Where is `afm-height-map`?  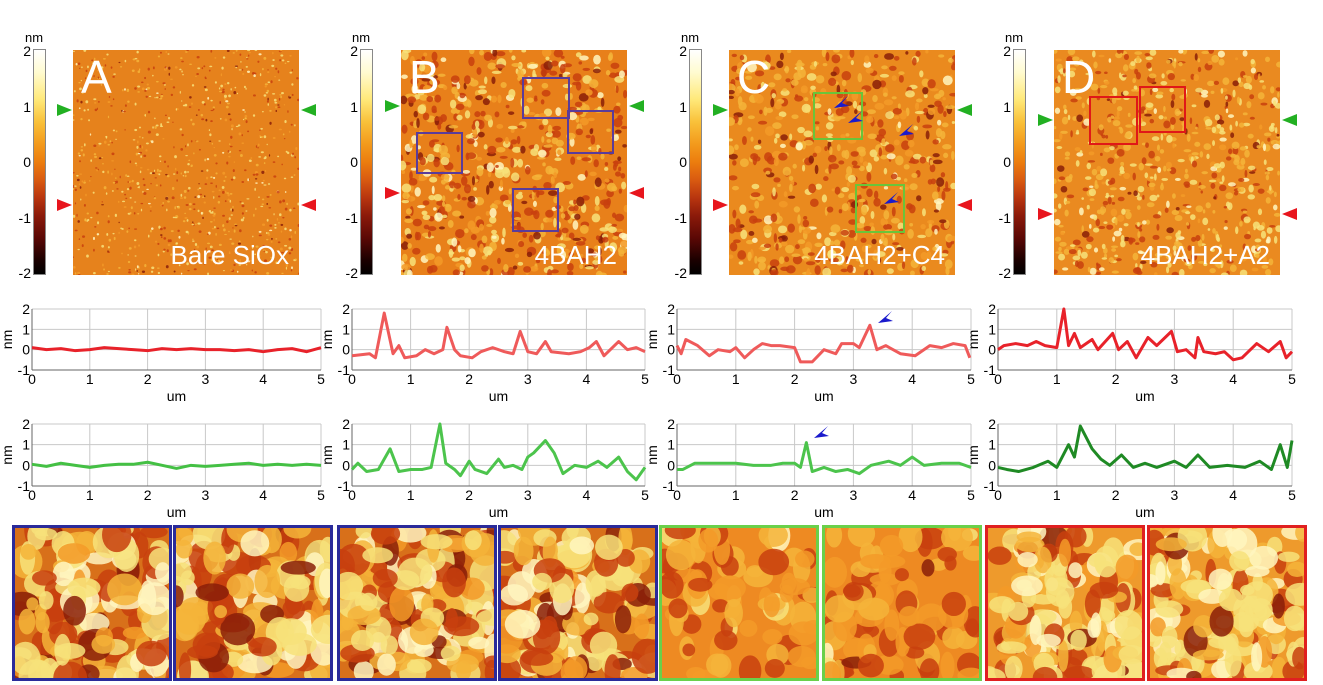 afm-height-map is located at coordinates (186, 162).